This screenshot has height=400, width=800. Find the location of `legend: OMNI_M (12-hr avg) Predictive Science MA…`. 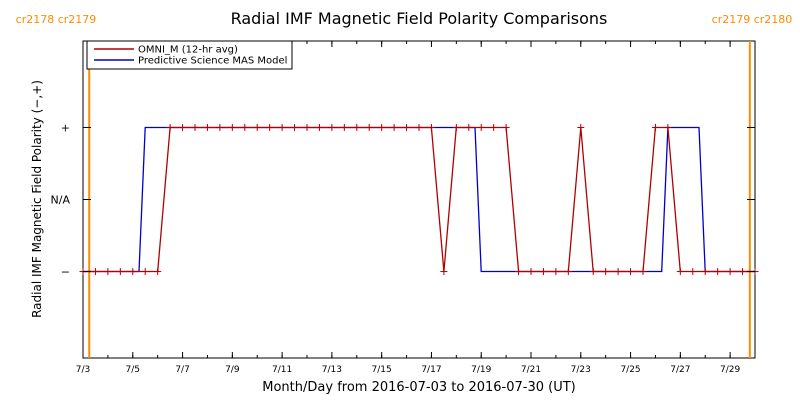

legend: OMNI_M (12-hr avg) Predictive Science MA… is located at coordinates (189, 55).